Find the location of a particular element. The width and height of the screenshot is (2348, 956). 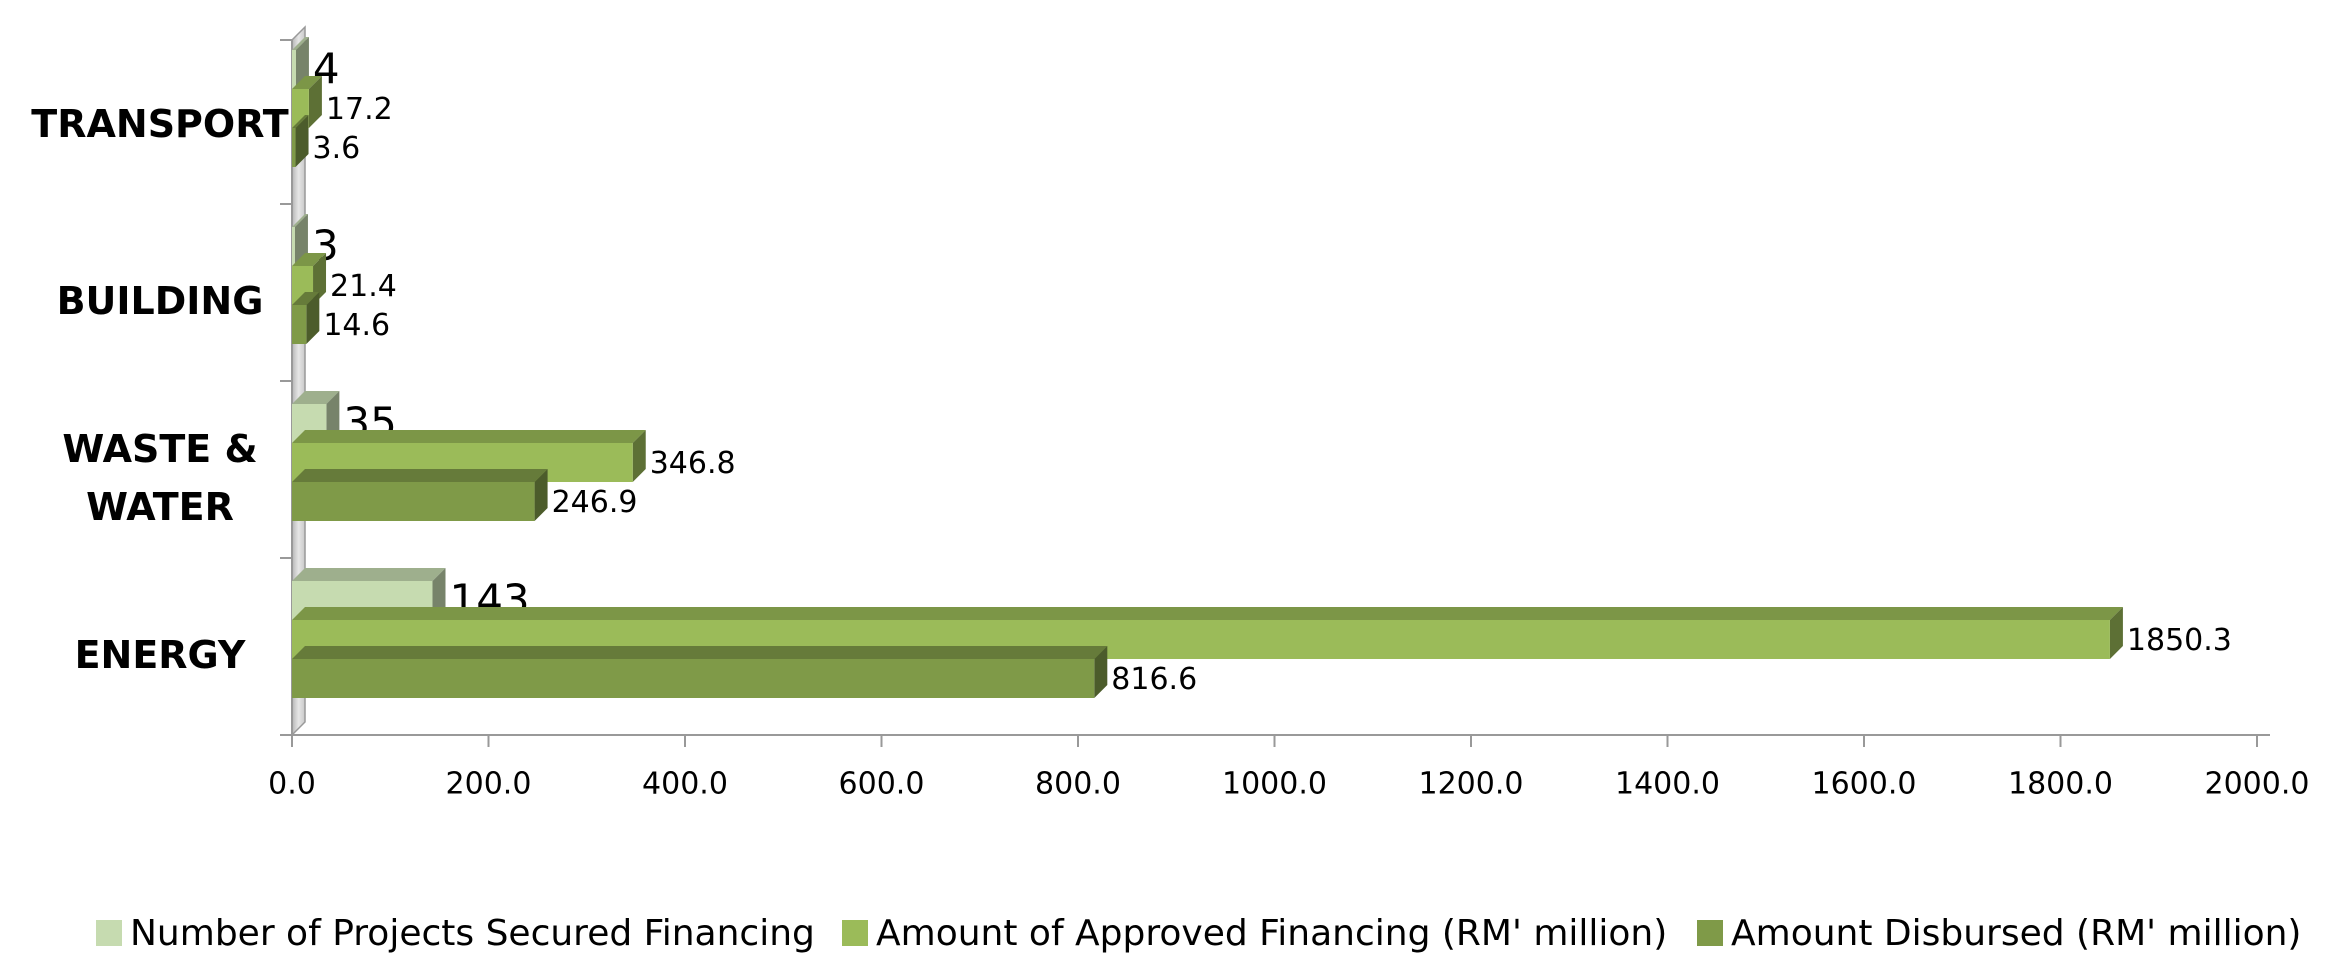

x-tick-label: 1000.0 is located at coordinates (1274, 784).